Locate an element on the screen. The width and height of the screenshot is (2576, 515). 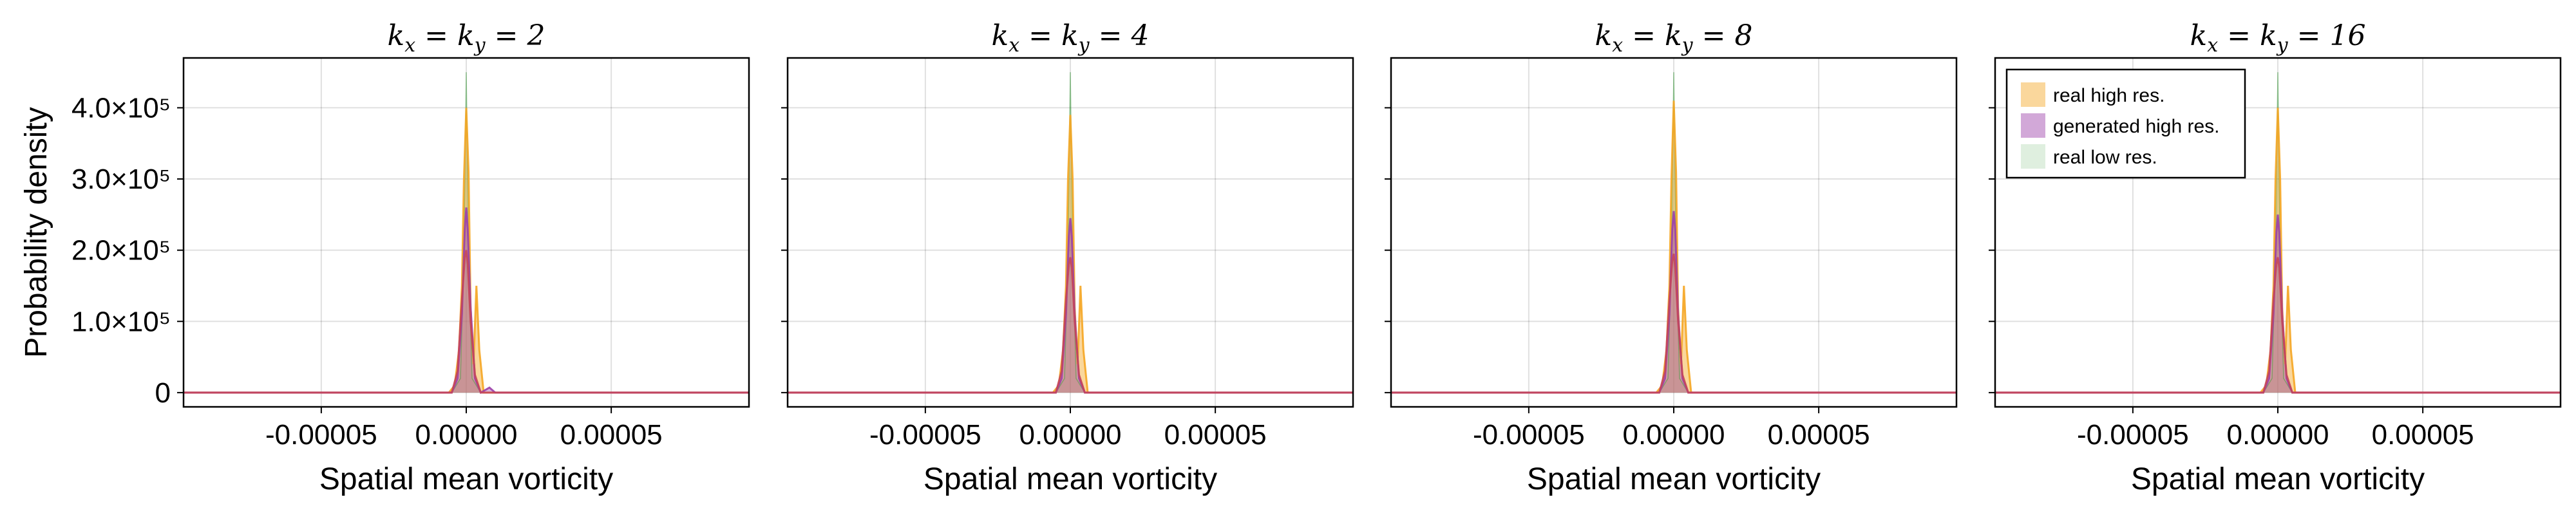
legend-box is located at coordinates (2125, 124).